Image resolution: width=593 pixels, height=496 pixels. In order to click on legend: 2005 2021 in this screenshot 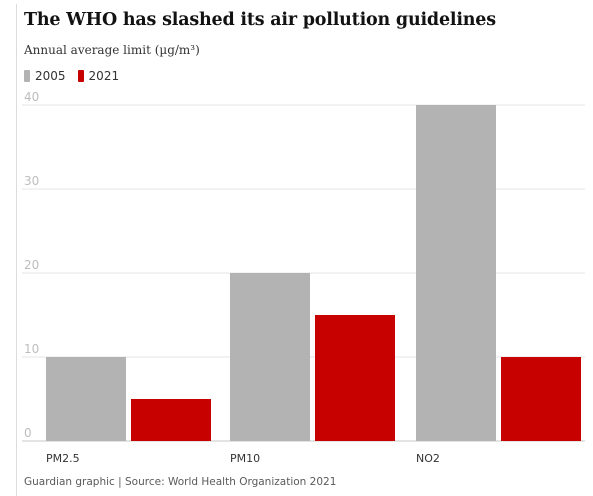, I will do `click(77, 76)`.